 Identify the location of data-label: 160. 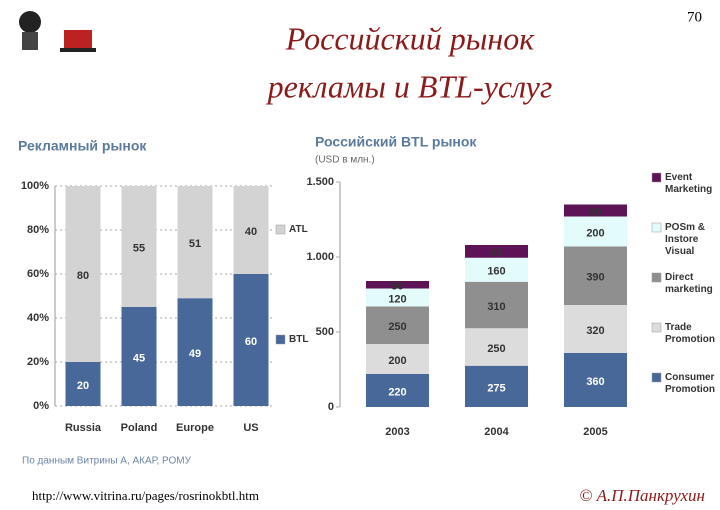
(496, 272).